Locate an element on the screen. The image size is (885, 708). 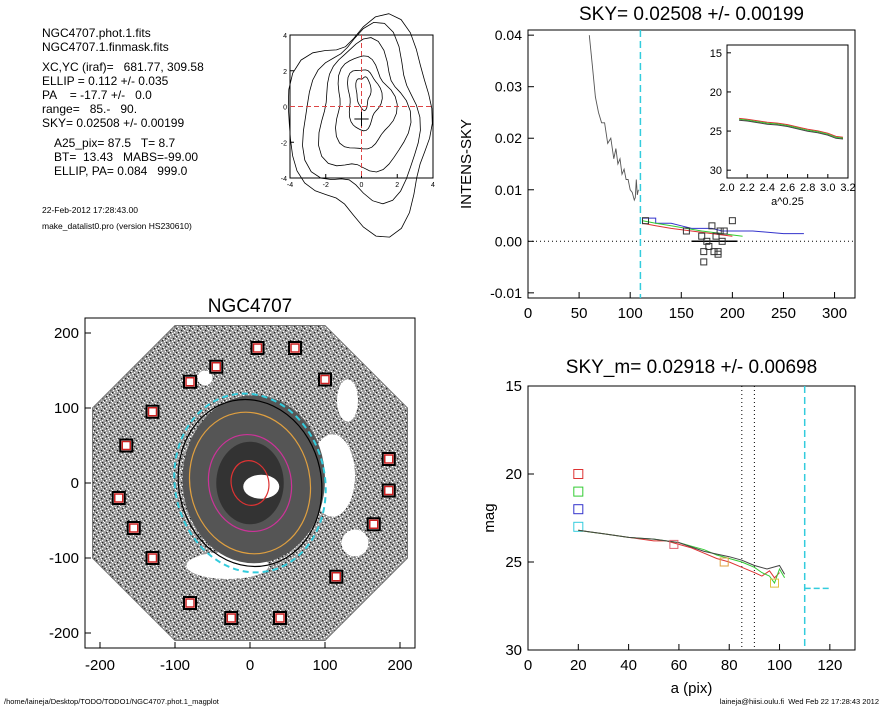
y-tick-label: 30 is located at coordinates (513, 650).